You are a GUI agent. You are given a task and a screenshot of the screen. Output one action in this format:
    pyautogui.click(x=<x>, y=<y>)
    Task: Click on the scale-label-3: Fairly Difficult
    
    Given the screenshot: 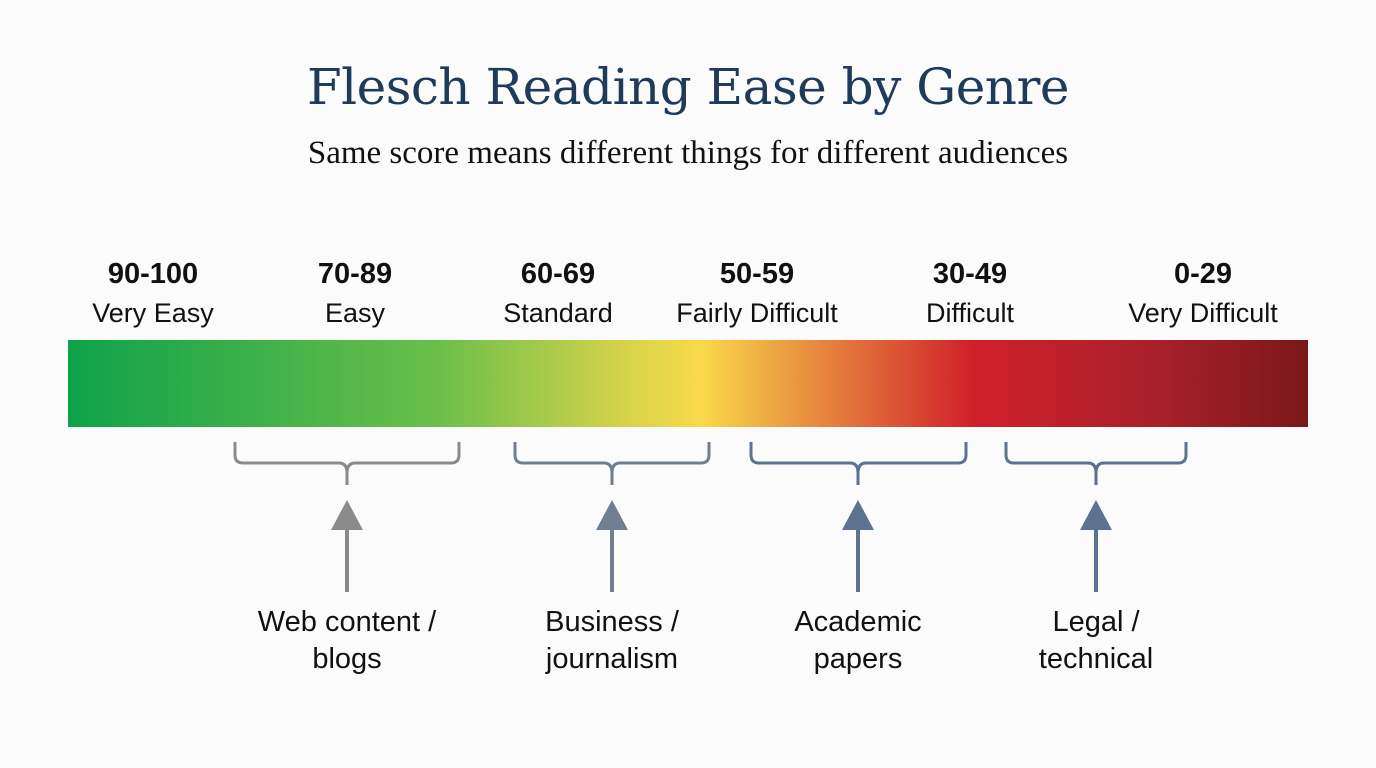 What is the action you would take?
    pyautogui.click(x=757, y=313)
    